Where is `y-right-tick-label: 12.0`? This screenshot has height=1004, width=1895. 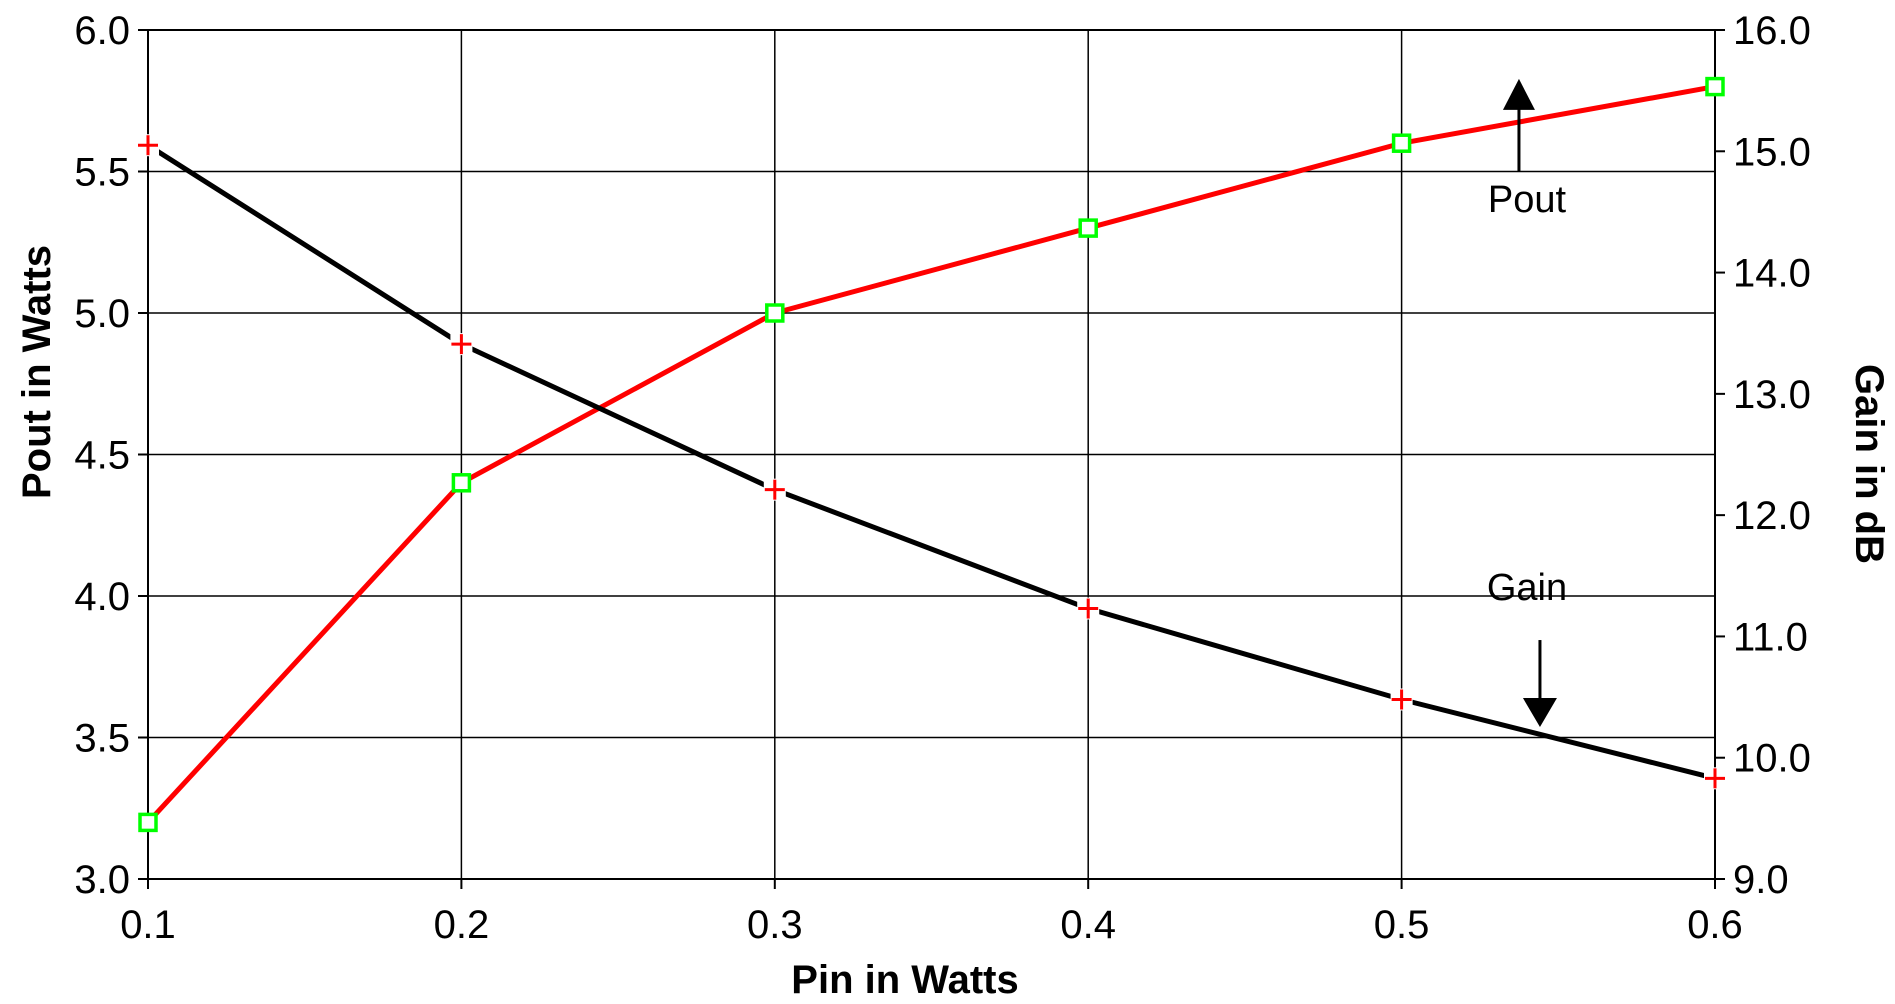 y-right-tick-label: 12.0 is located at coordinates (1772, 516).